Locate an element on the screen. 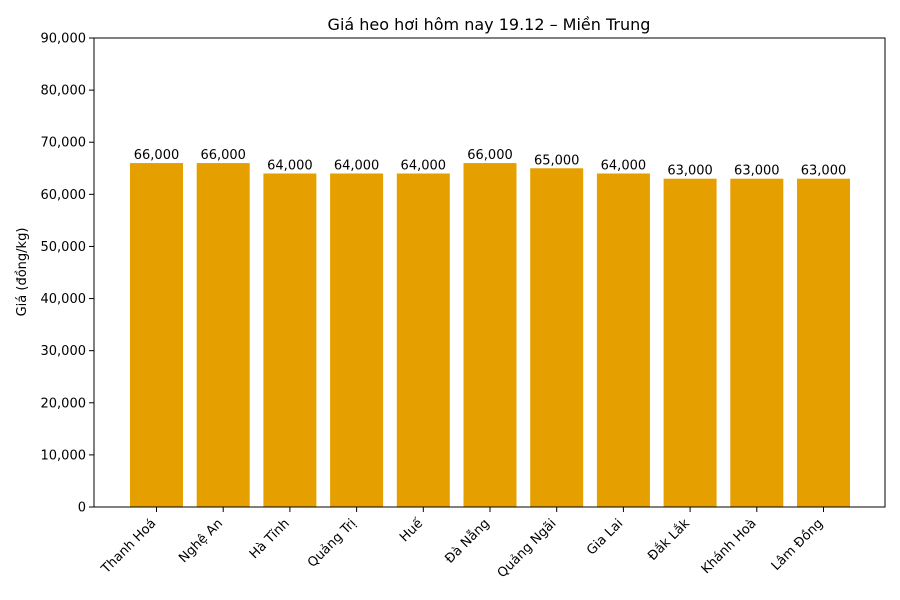 This screenshot has height=600, width=900. y-tick-label: 10,000 is located at coordinates (64, 455).